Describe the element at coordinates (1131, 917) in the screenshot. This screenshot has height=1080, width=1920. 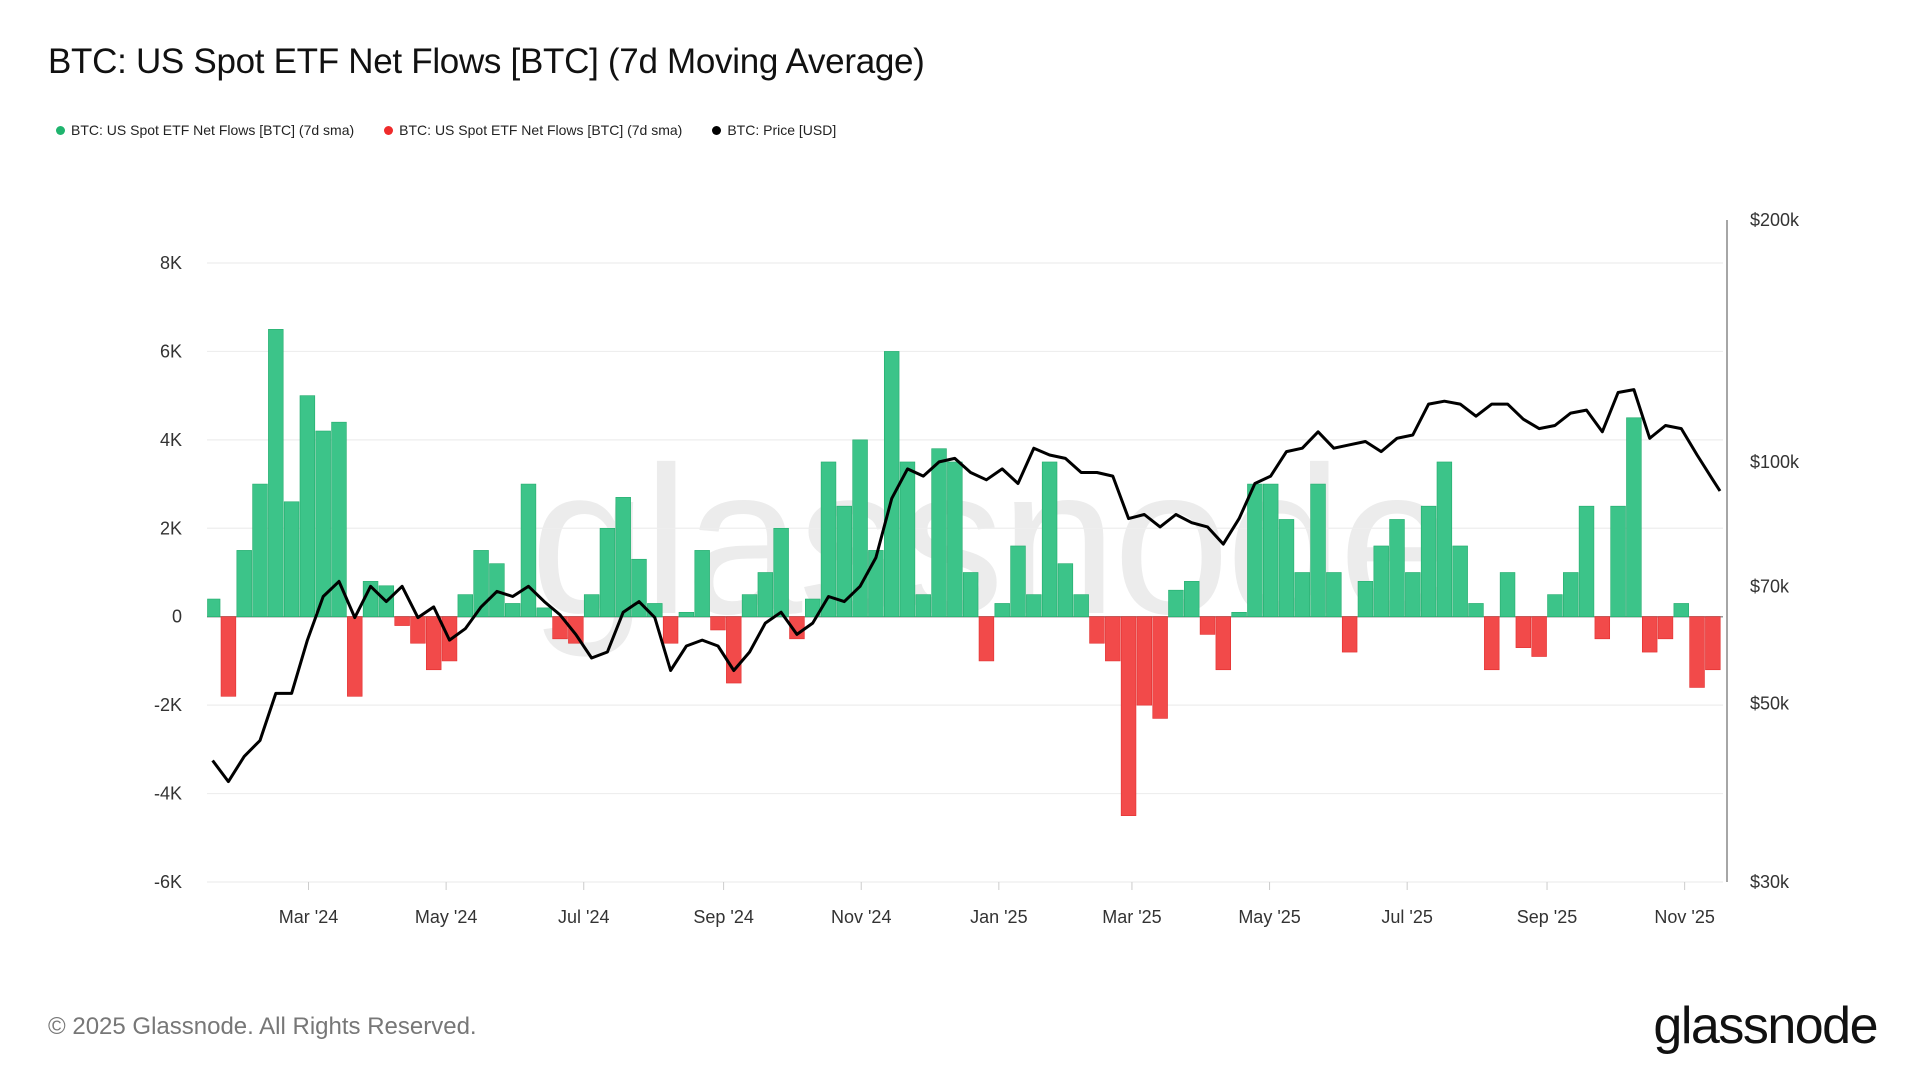
I see `x-tick-label: Mar '25` at that location.